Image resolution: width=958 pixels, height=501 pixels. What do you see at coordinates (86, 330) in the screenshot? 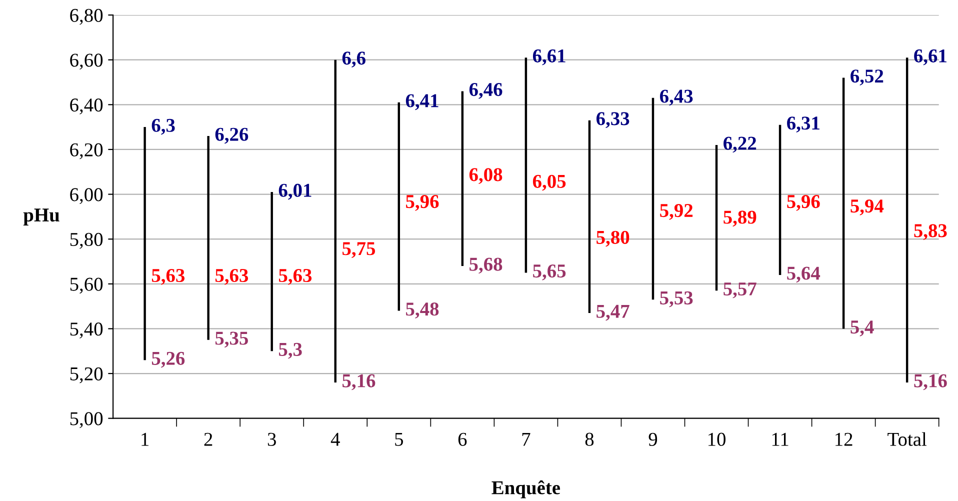
I see `y-tick-label: 5,40` at bounding box center [86, 330].